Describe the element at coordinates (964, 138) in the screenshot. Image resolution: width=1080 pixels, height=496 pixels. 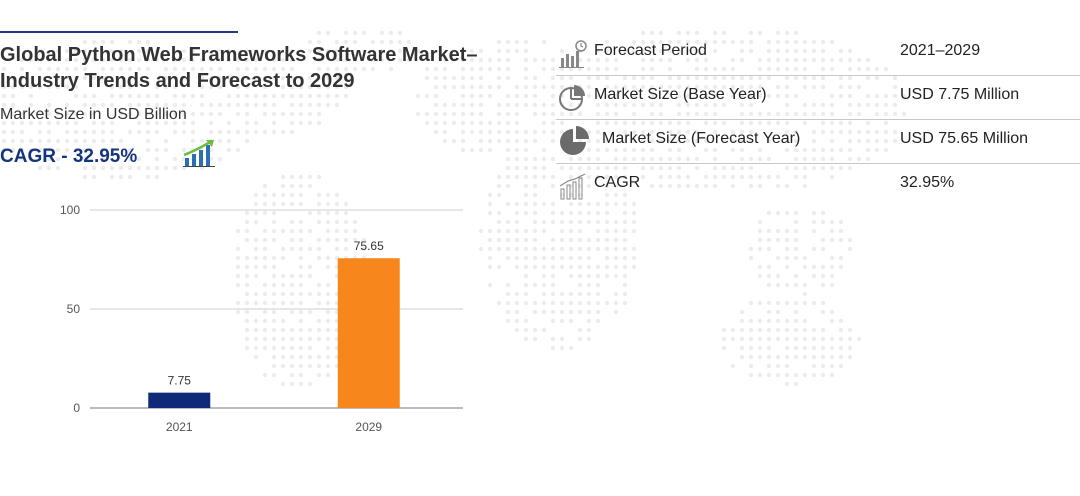
I see `info-value-forecast-year: USD 75.65 Million` at that location.